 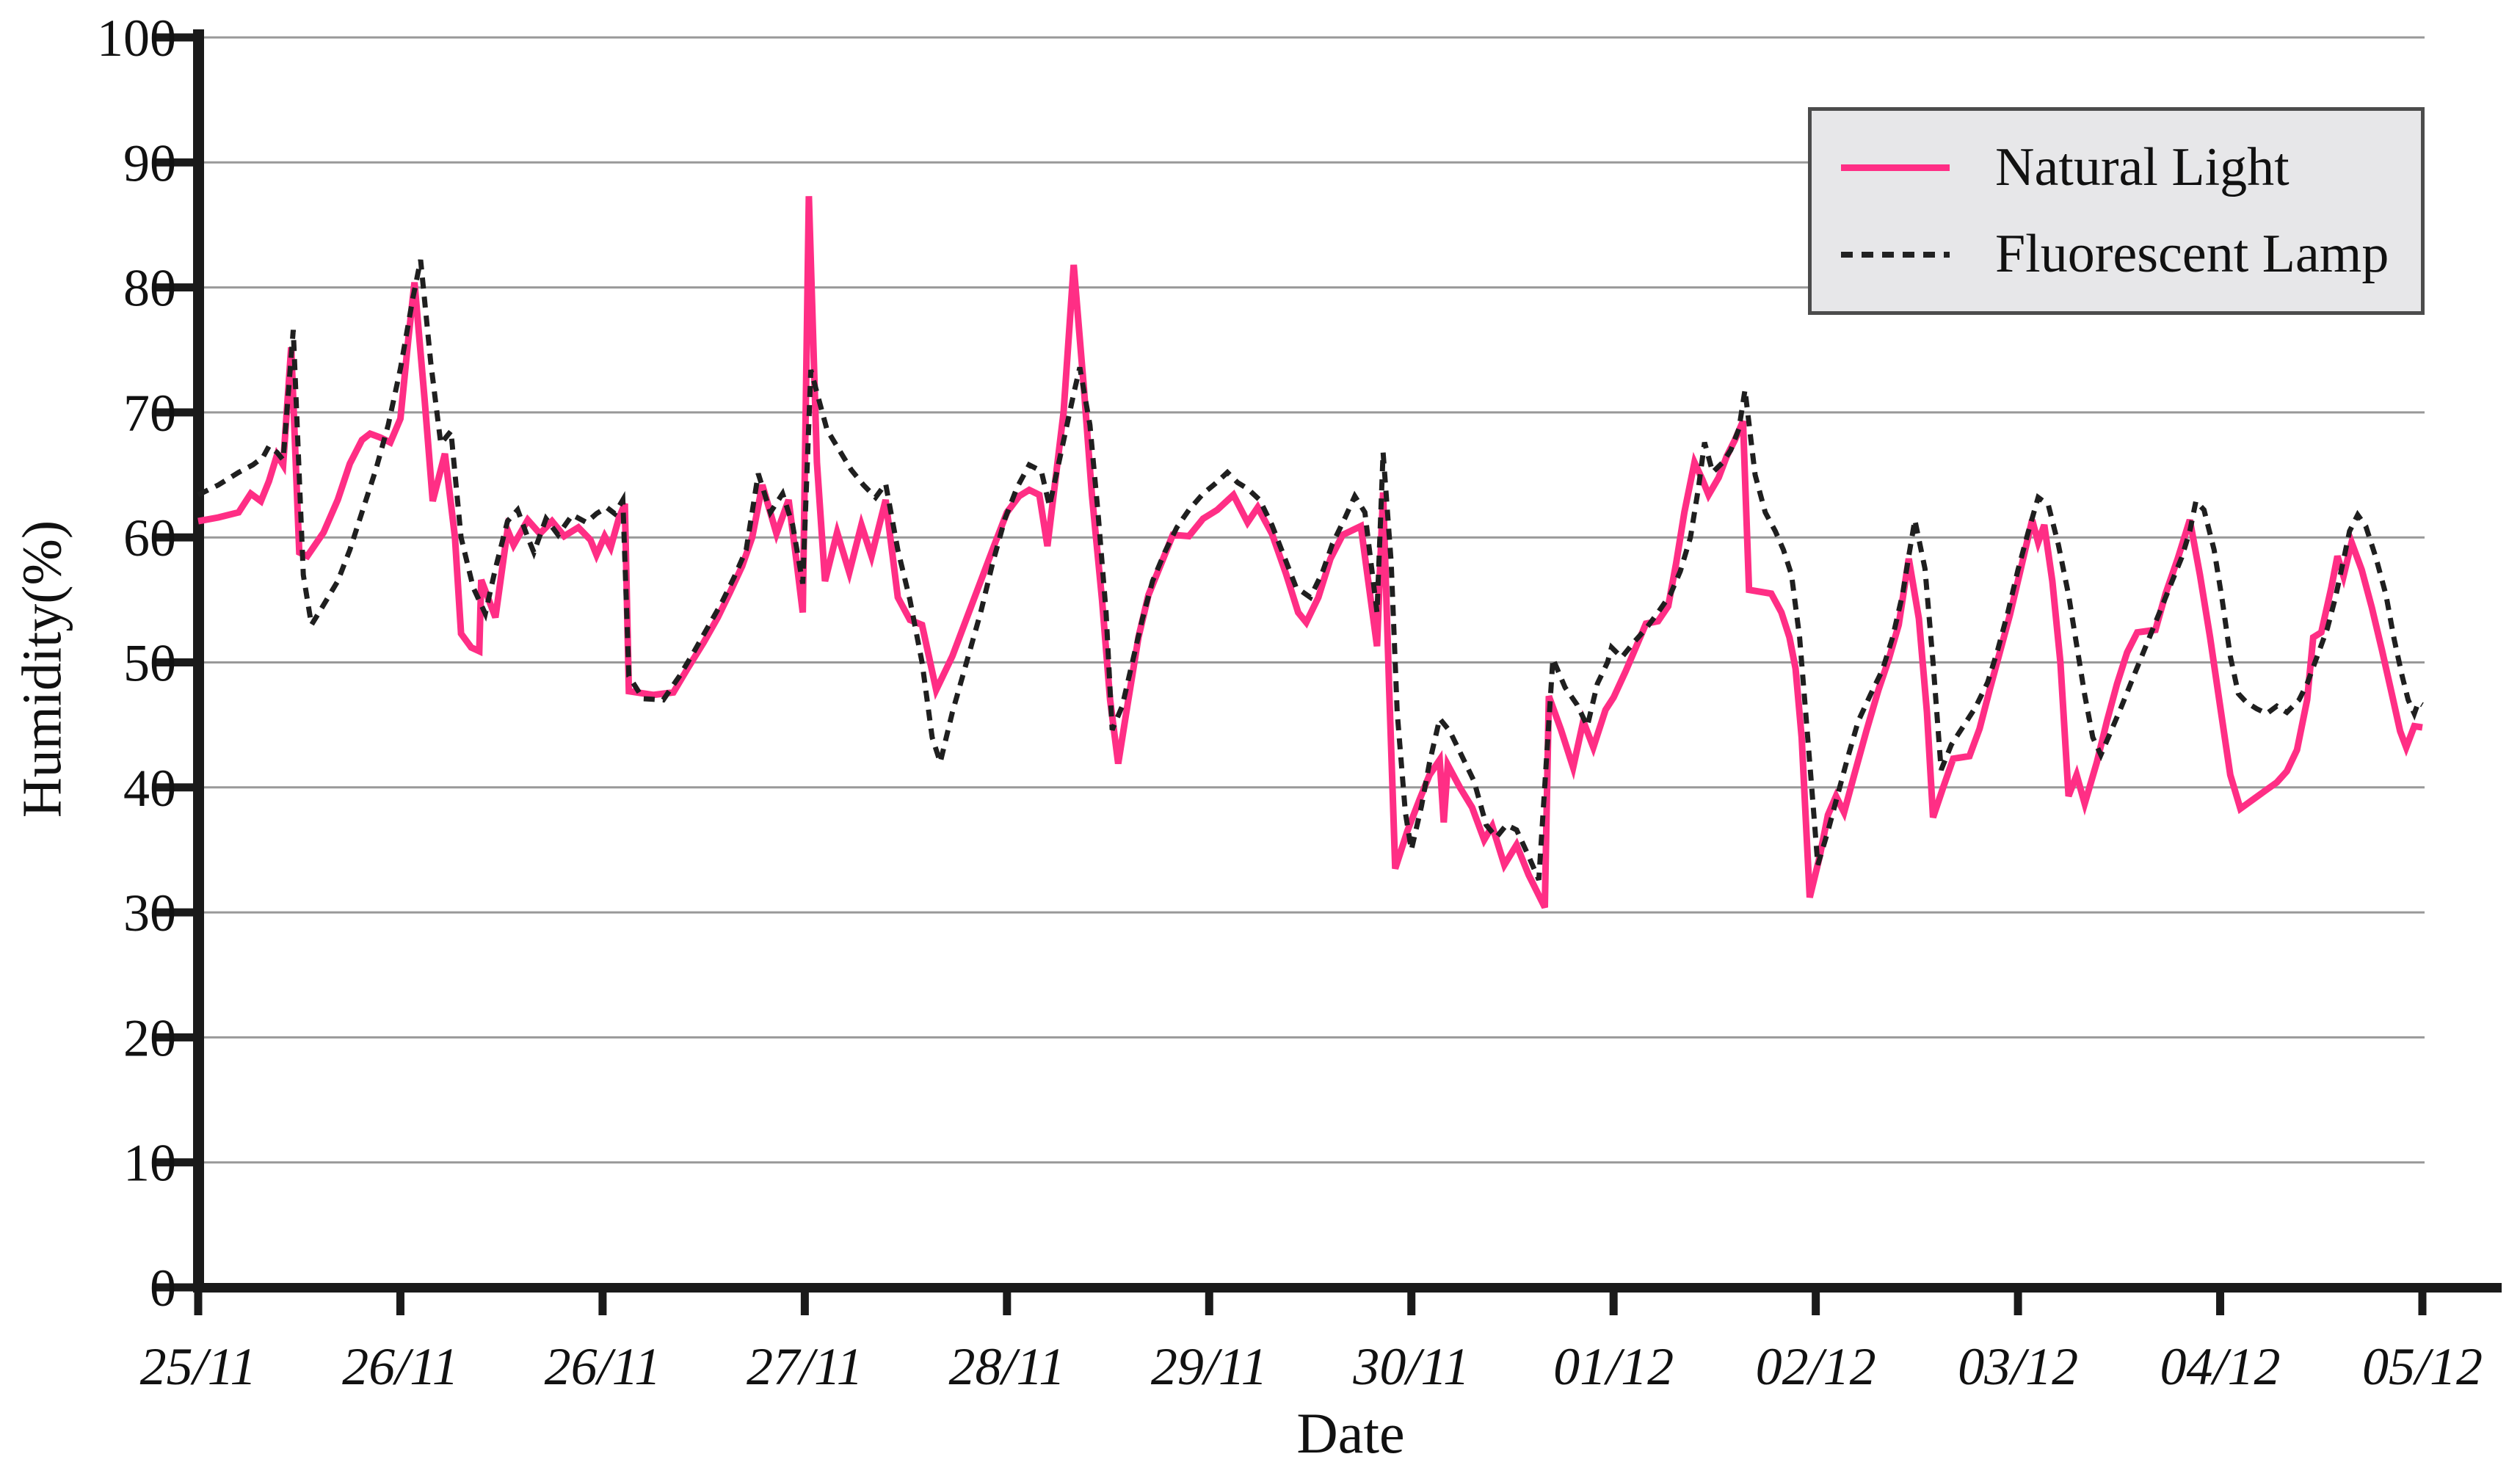 What do you see at coordinates (1614, 1366) in the screenshot?
I see `x-tick-label: 01/12` at bounding box center [1614, 1366].